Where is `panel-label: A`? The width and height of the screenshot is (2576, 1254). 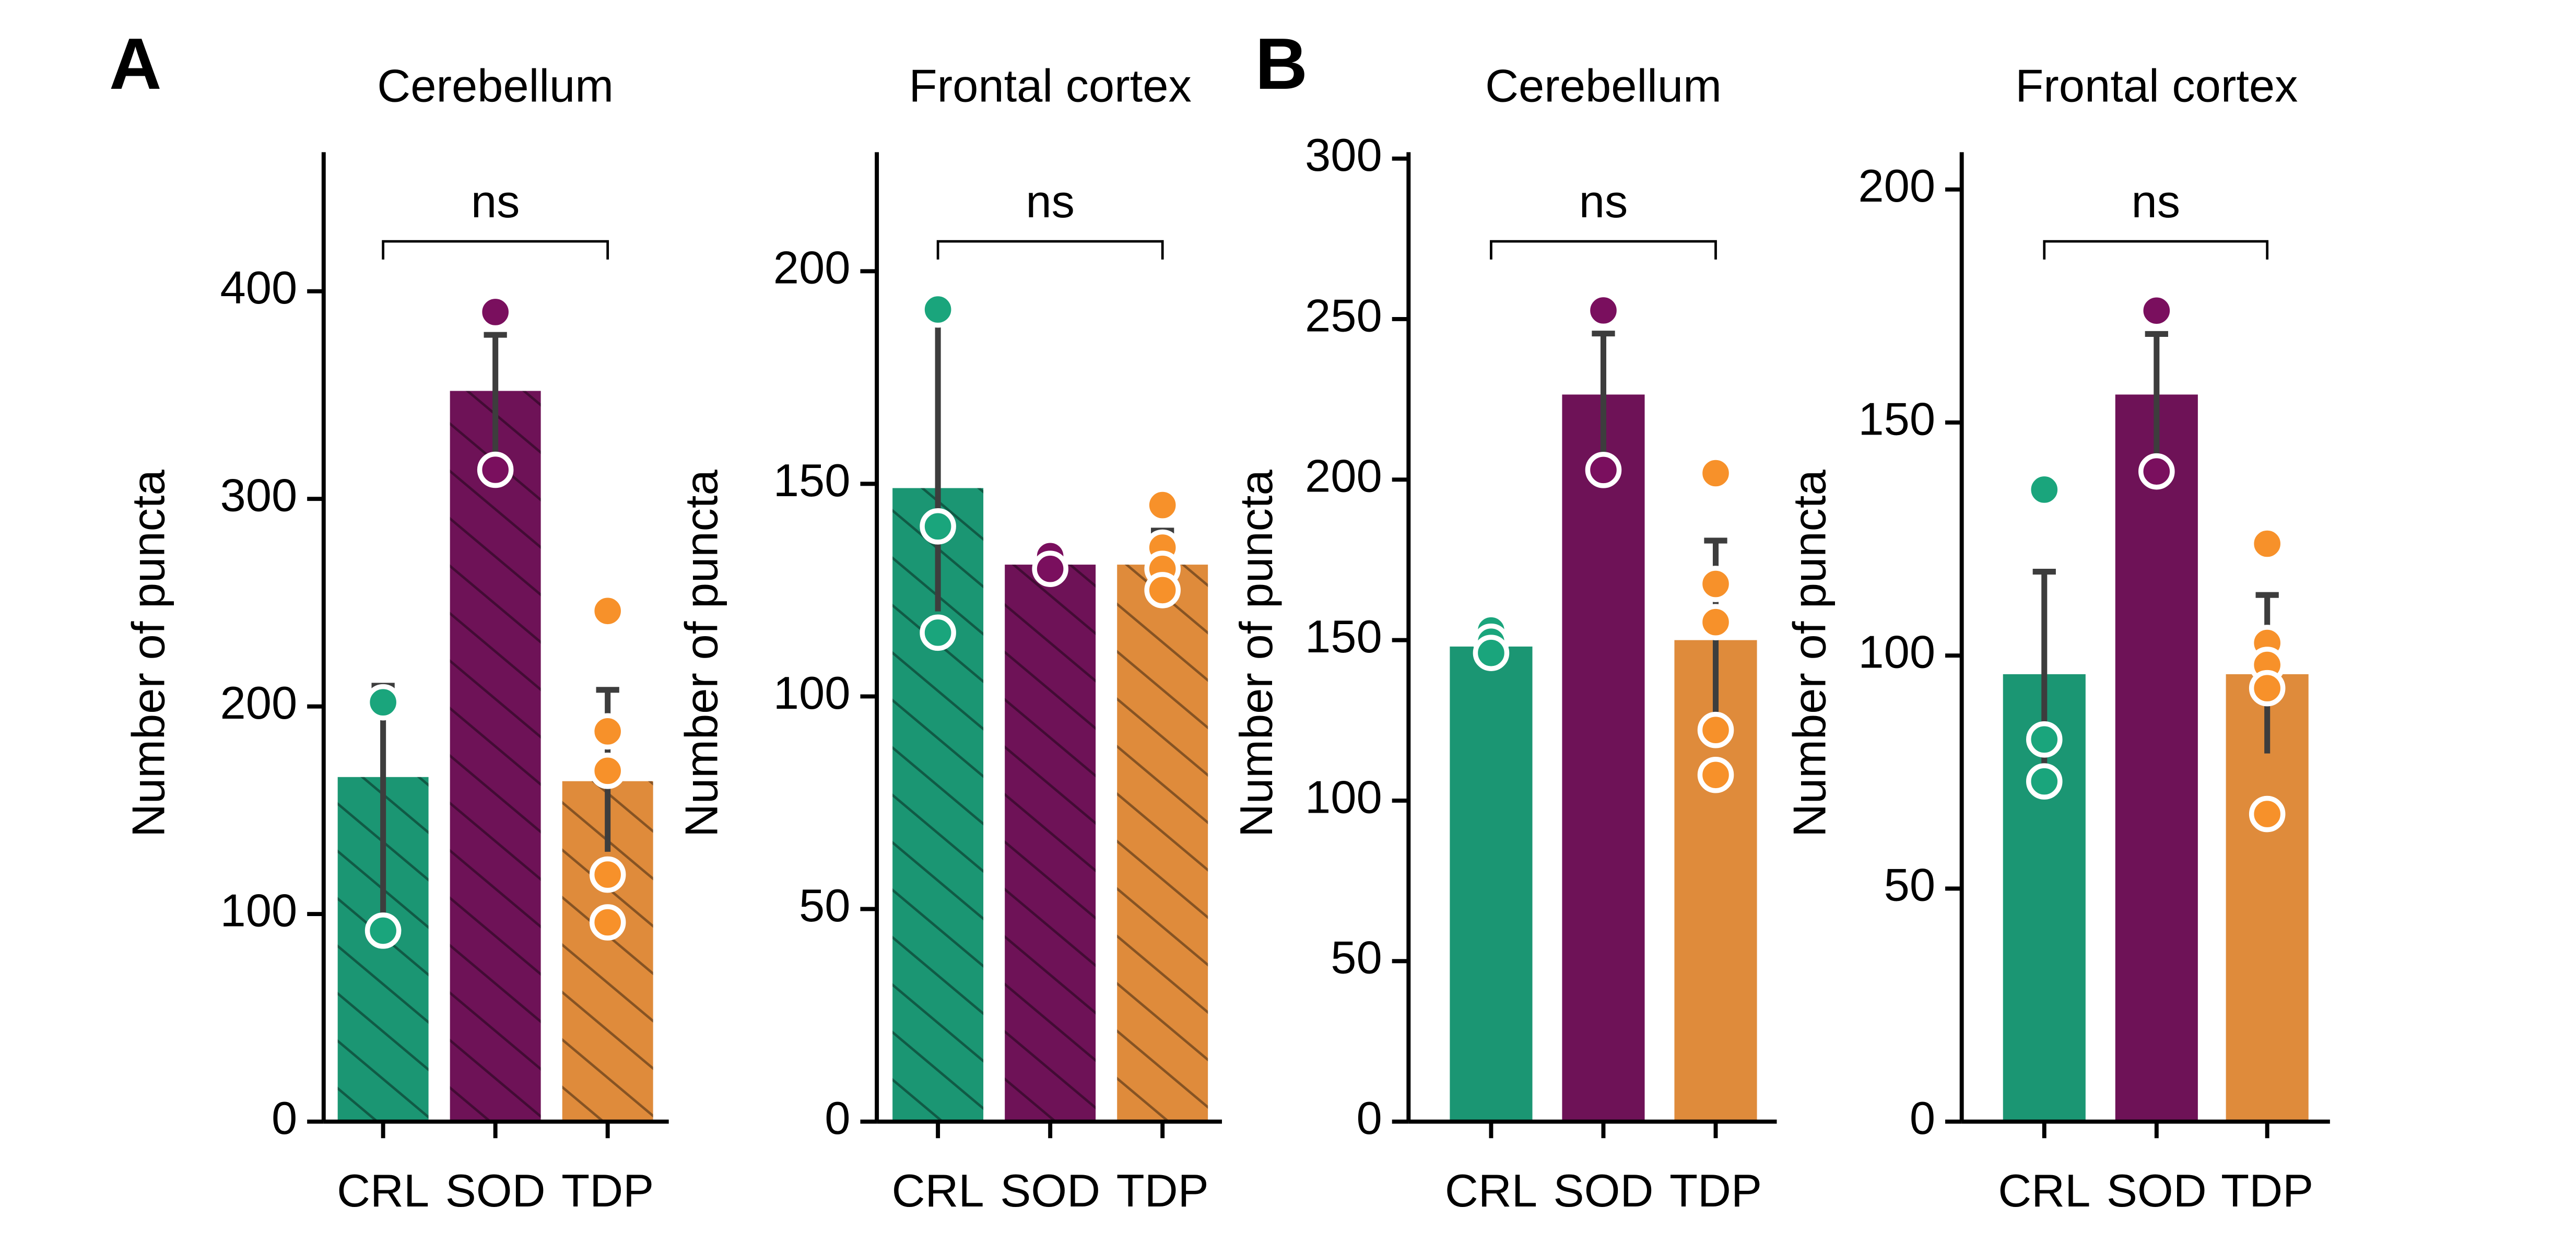
panel-label: A is located at coordinates (135, 64).